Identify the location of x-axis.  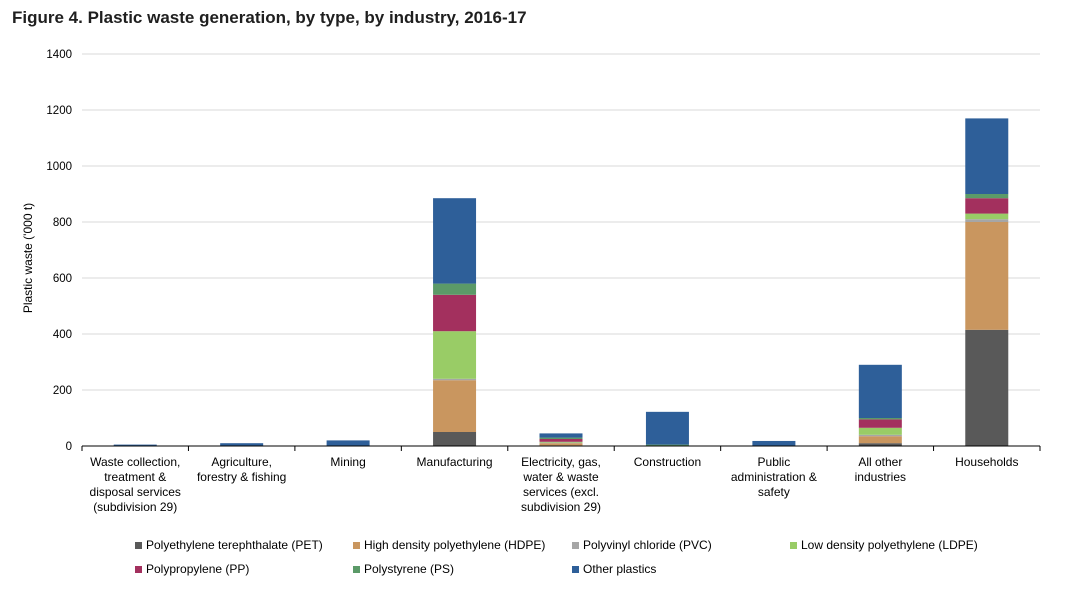
(561, 448).